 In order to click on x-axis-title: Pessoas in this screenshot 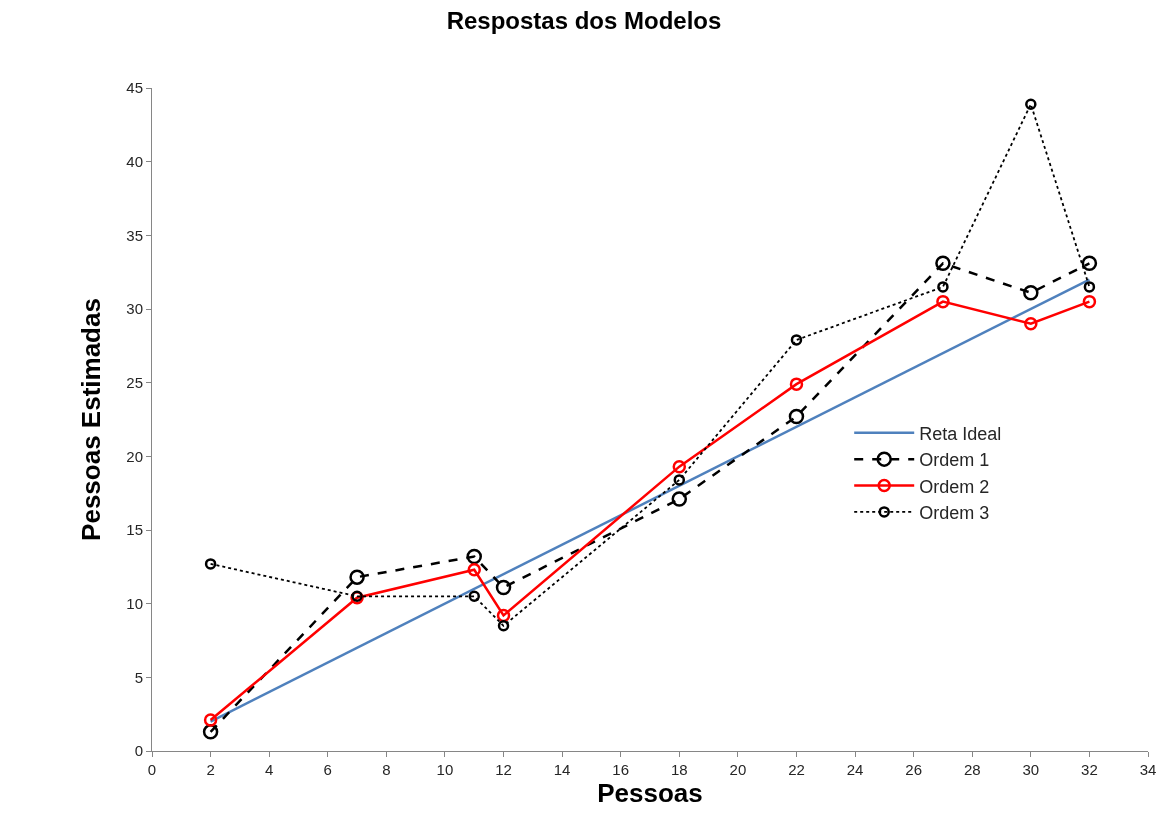, I will do `click(650, 793)`.